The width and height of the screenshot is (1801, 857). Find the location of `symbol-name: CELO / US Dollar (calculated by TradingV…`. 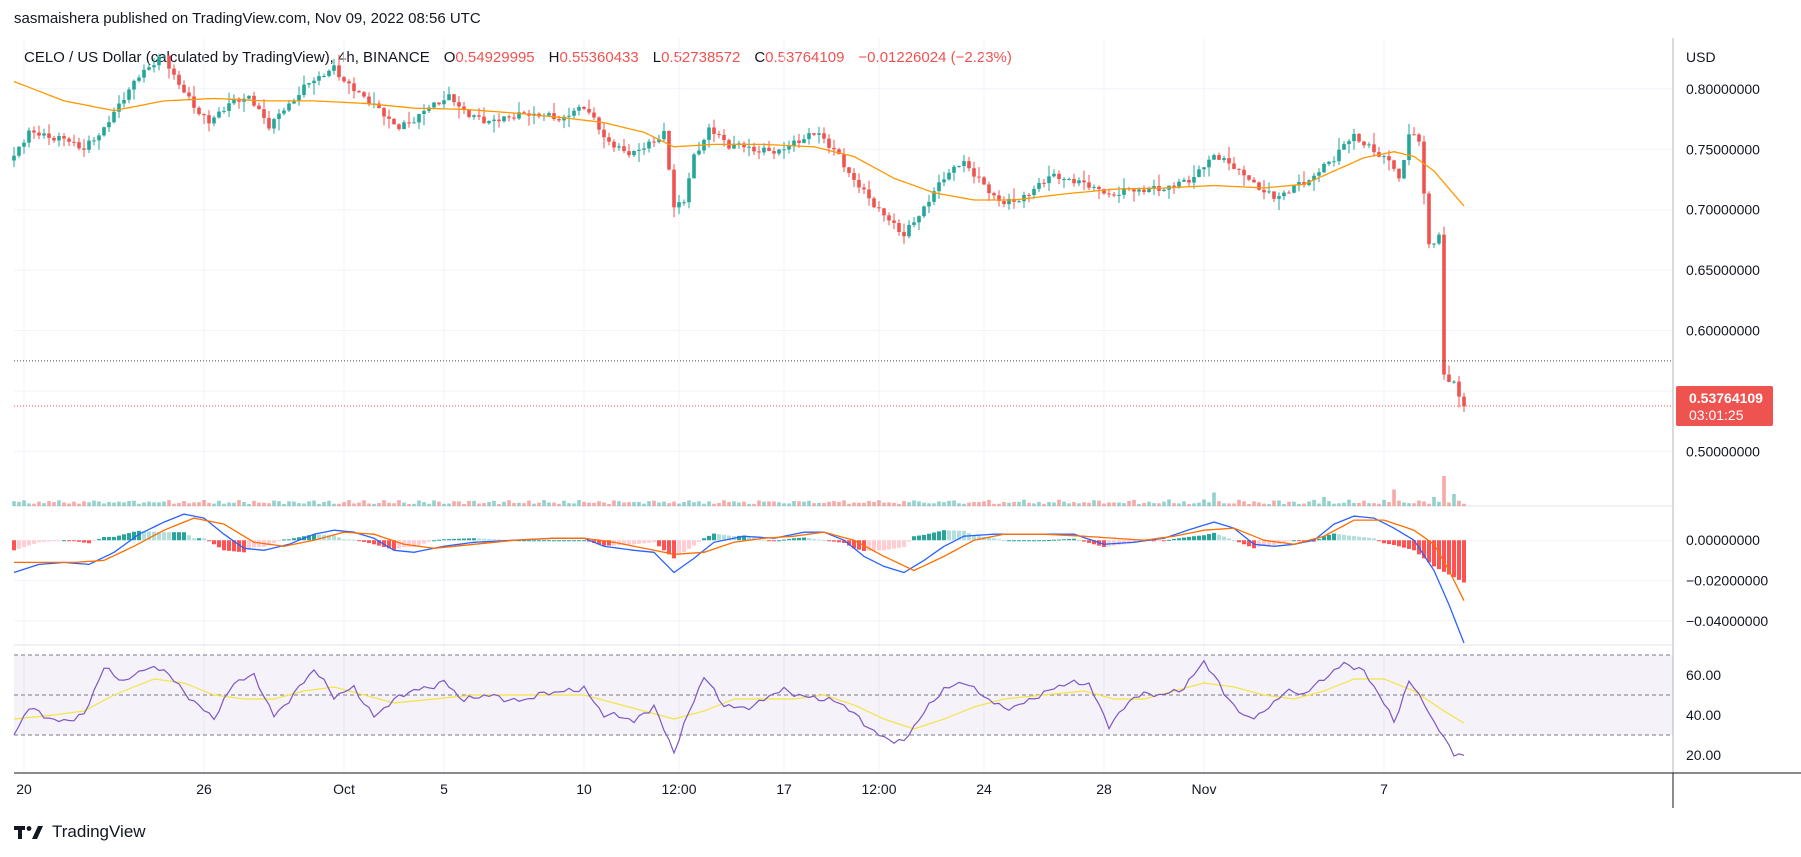

symbol-name: CELO / US Dollar (calculated by TradingV… is located at coordinates (227, 57).